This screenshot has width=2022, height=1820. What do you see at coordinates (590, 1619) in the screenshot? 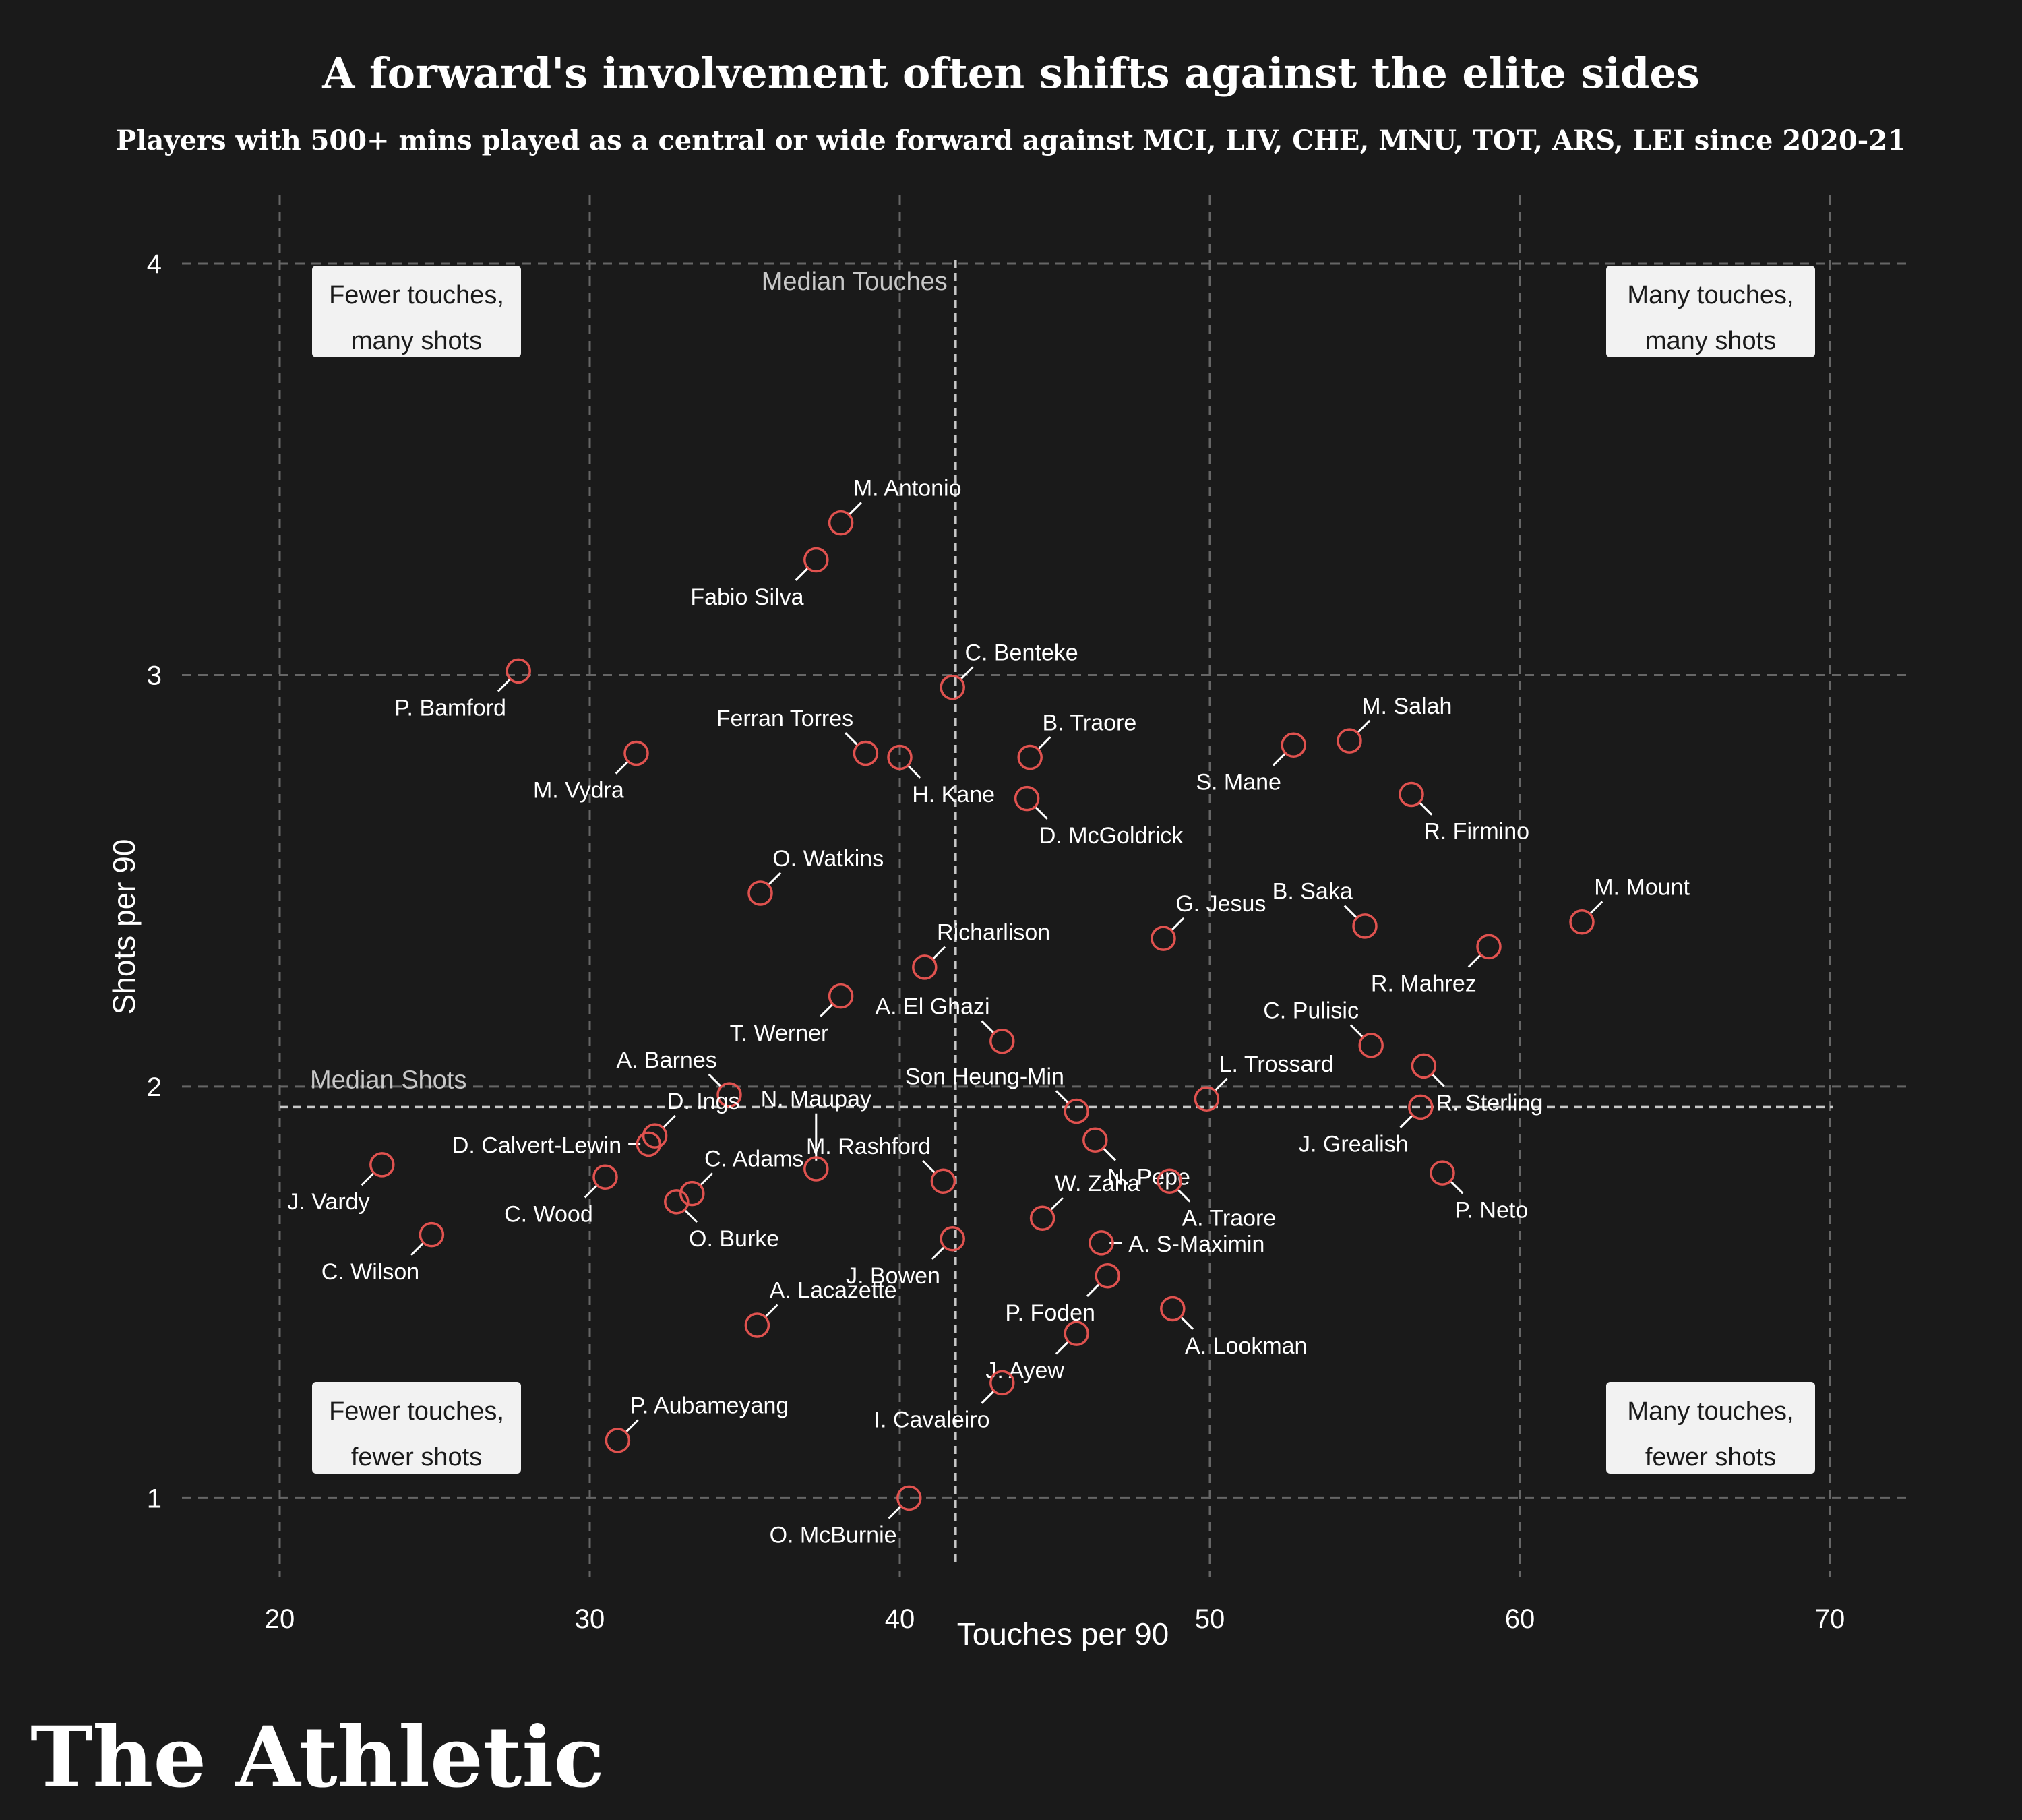
I see `x-tick-label: 30` at bounding box center [590, 1619].